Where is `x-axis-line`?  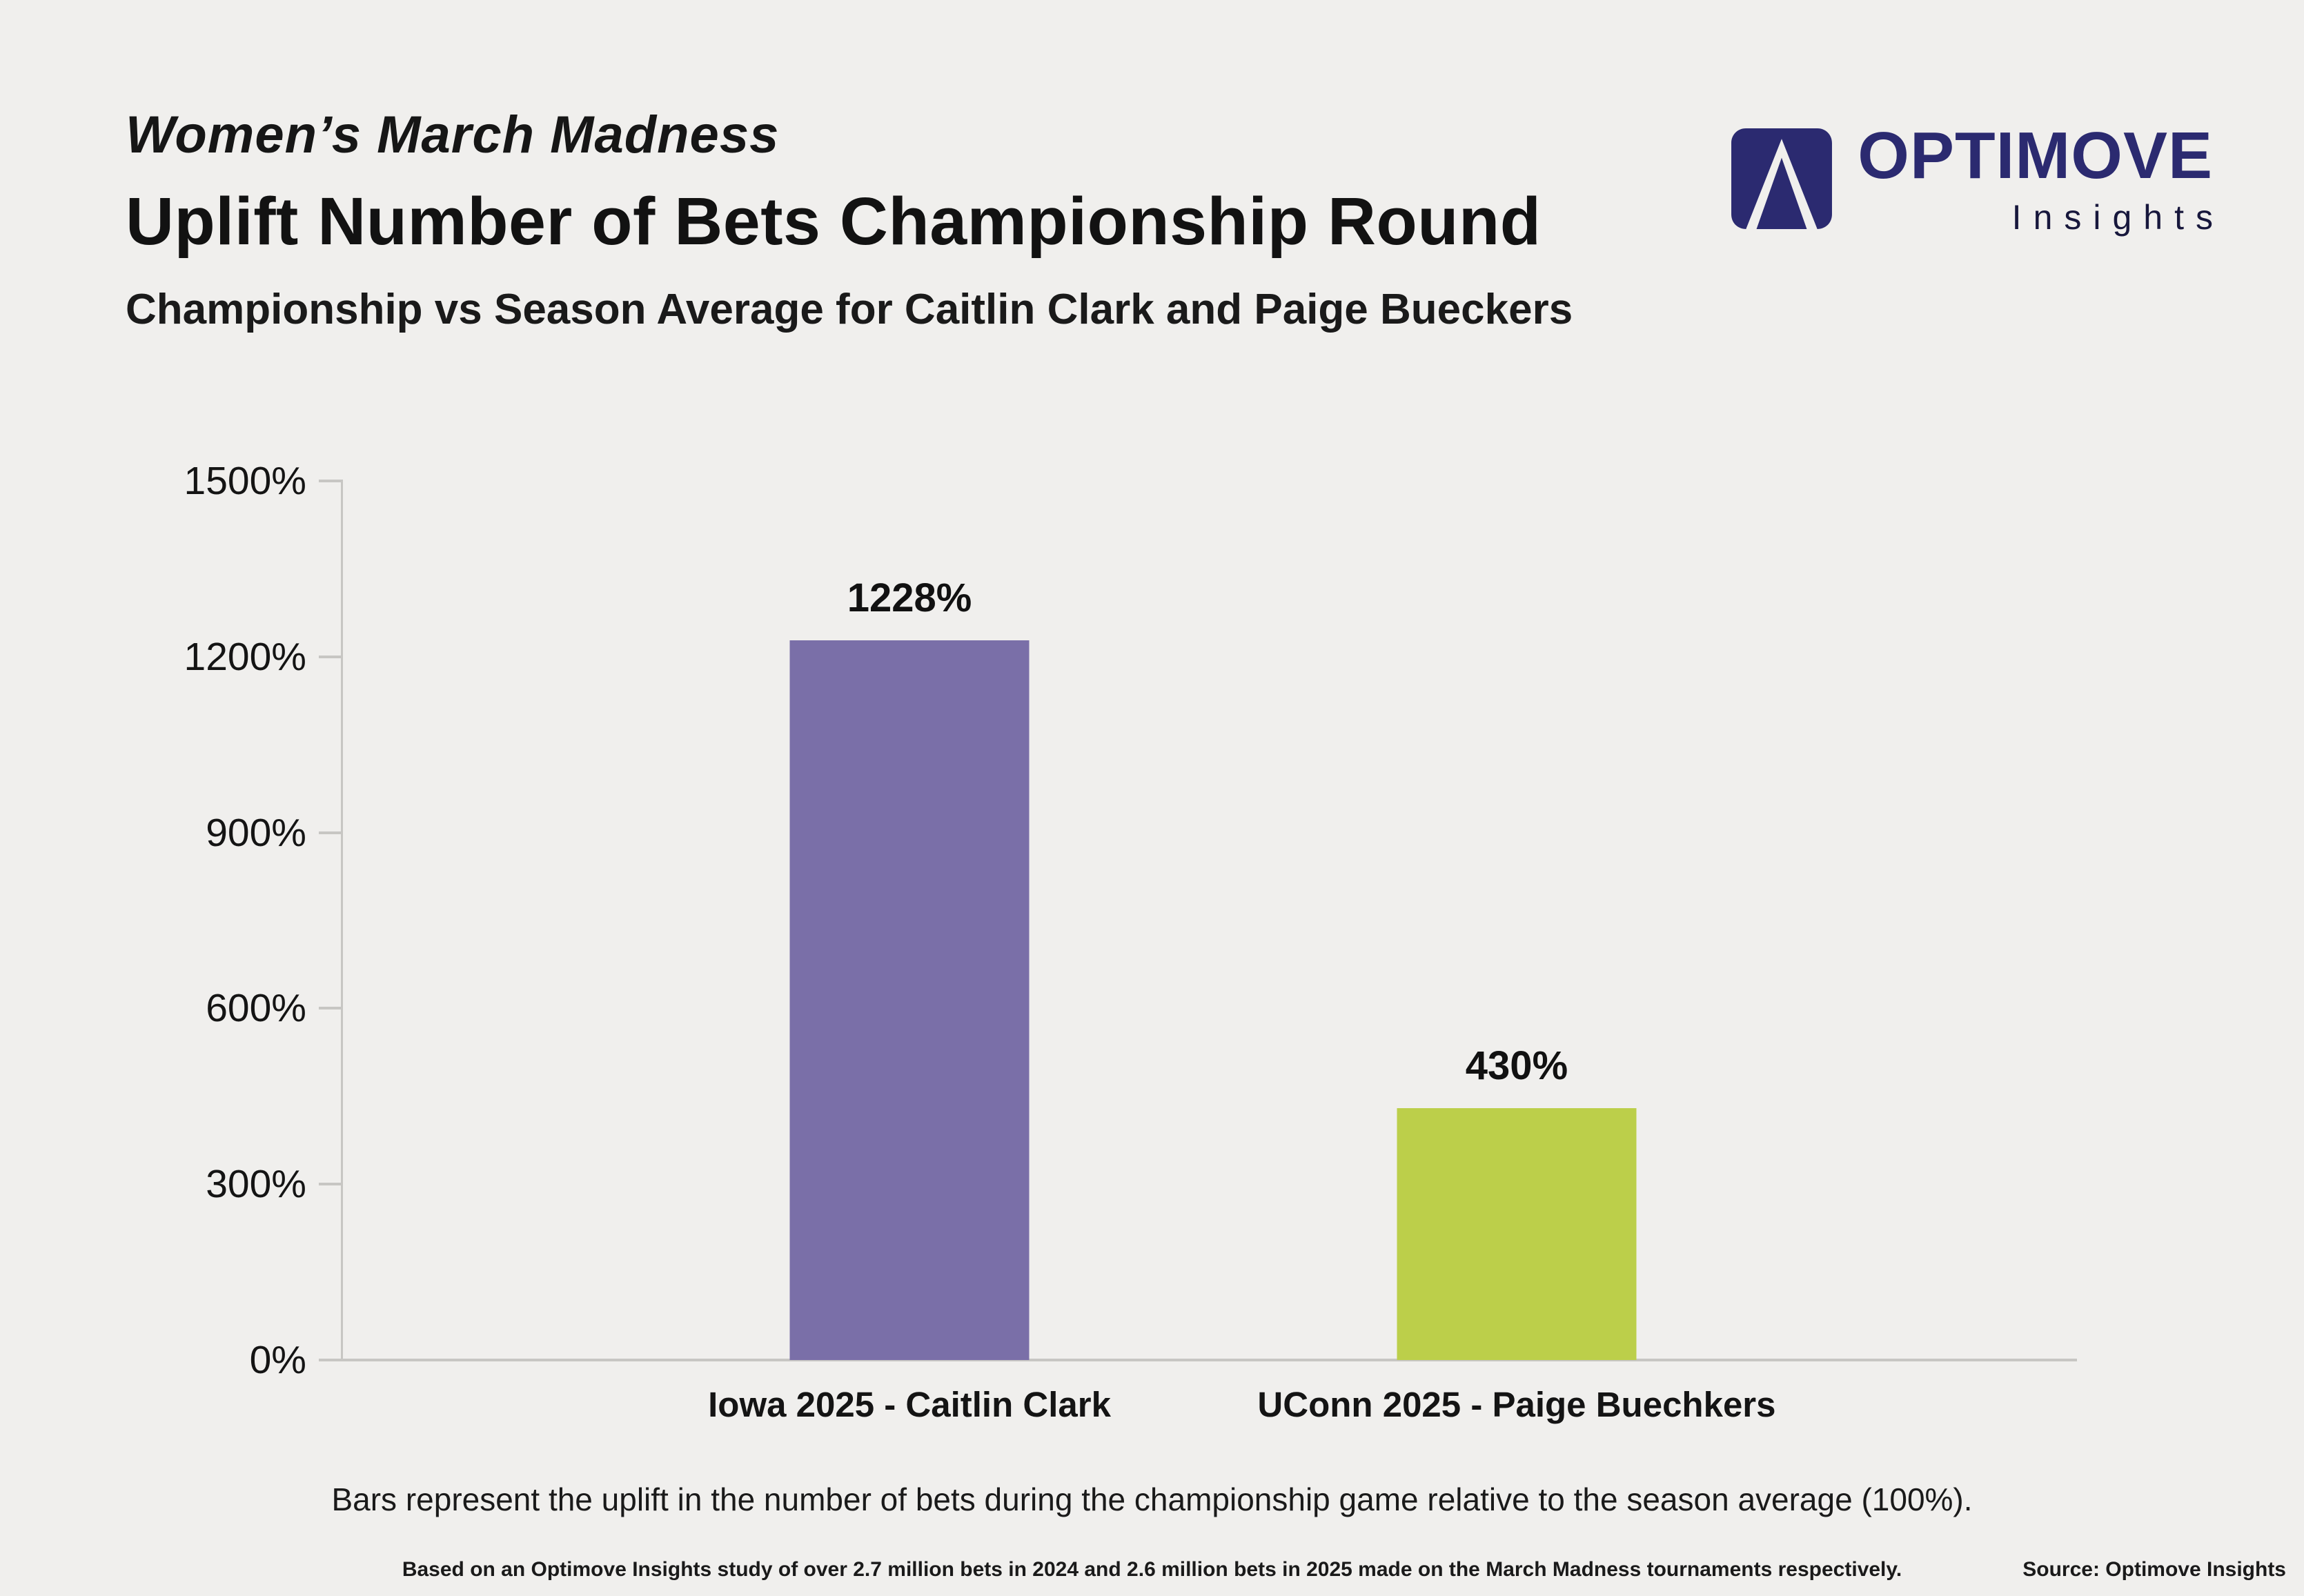 x-axis-line is located at coordinates (1209, 1360).